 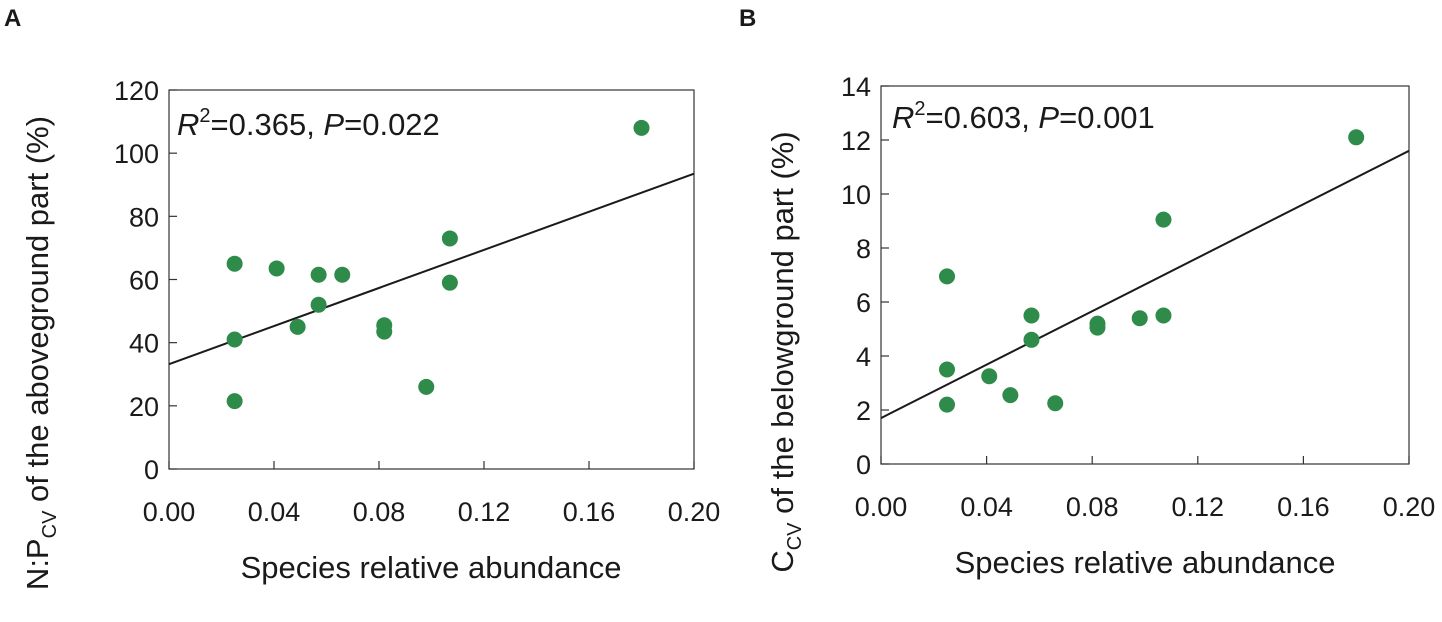 I want to click on y-tick-label: 4, so click(x=863, y=357).